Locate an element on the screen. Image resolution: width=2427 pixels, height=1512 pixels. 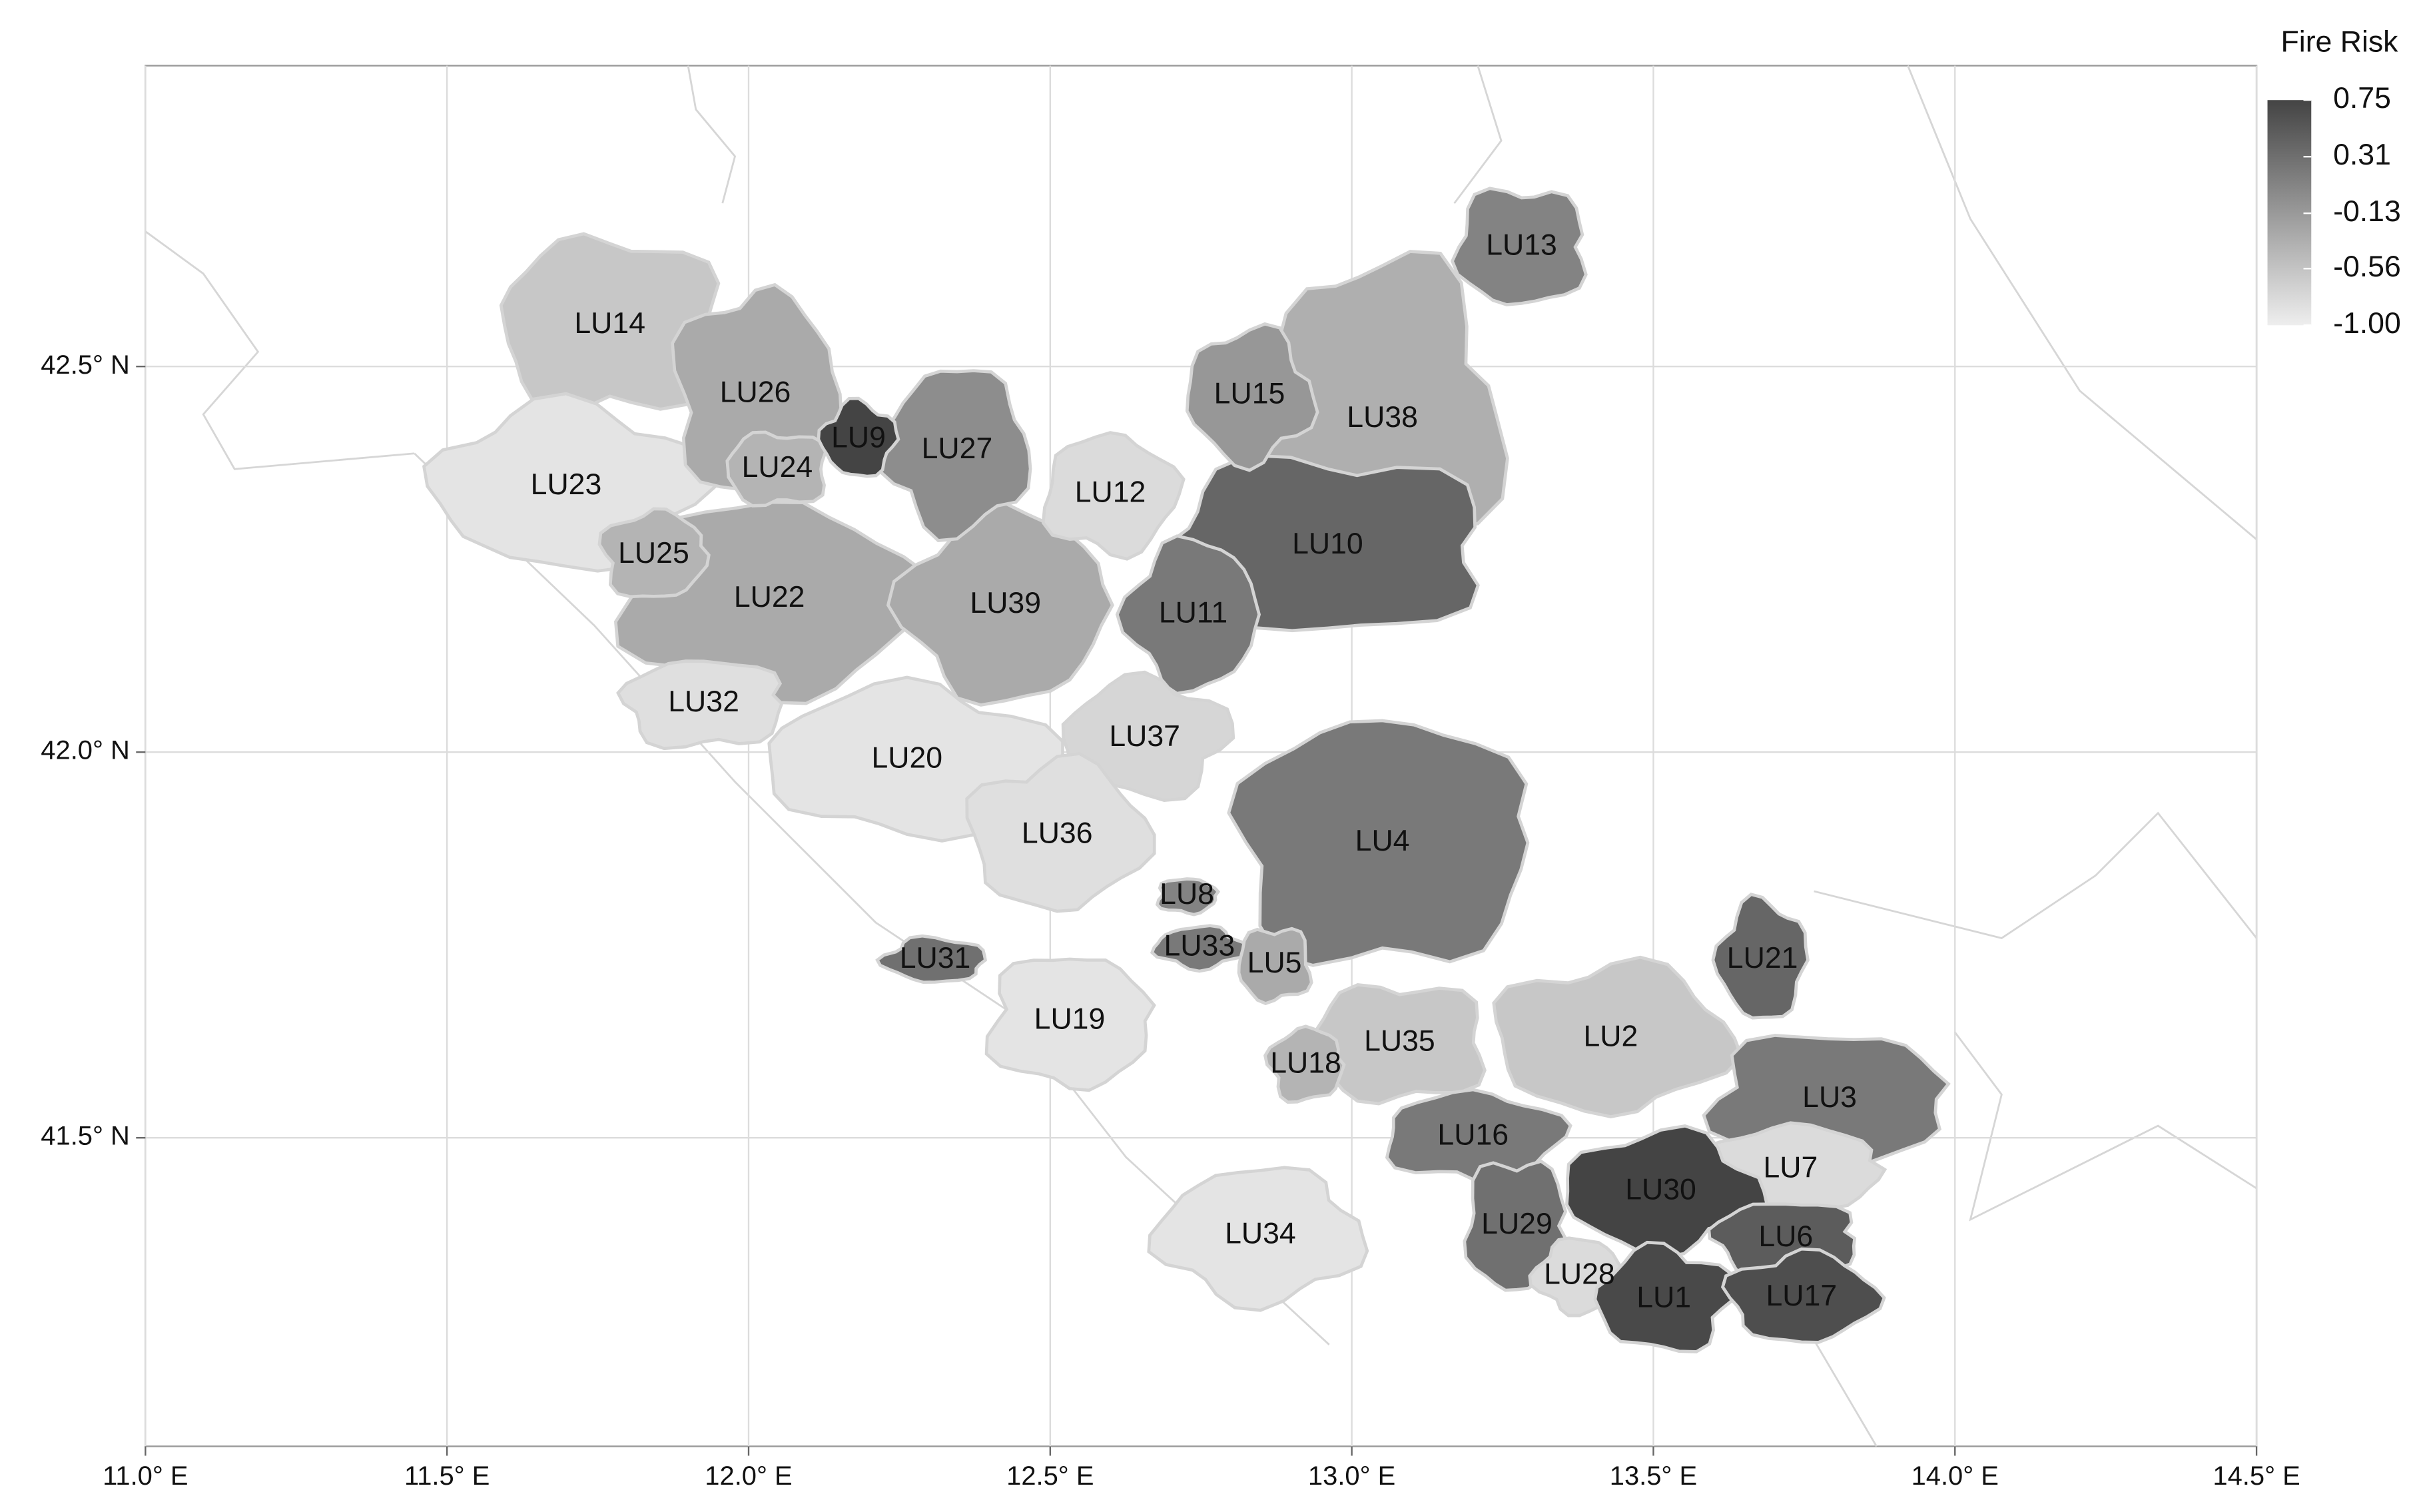
region-label: LU36 is located at coordinates (1057, 833).